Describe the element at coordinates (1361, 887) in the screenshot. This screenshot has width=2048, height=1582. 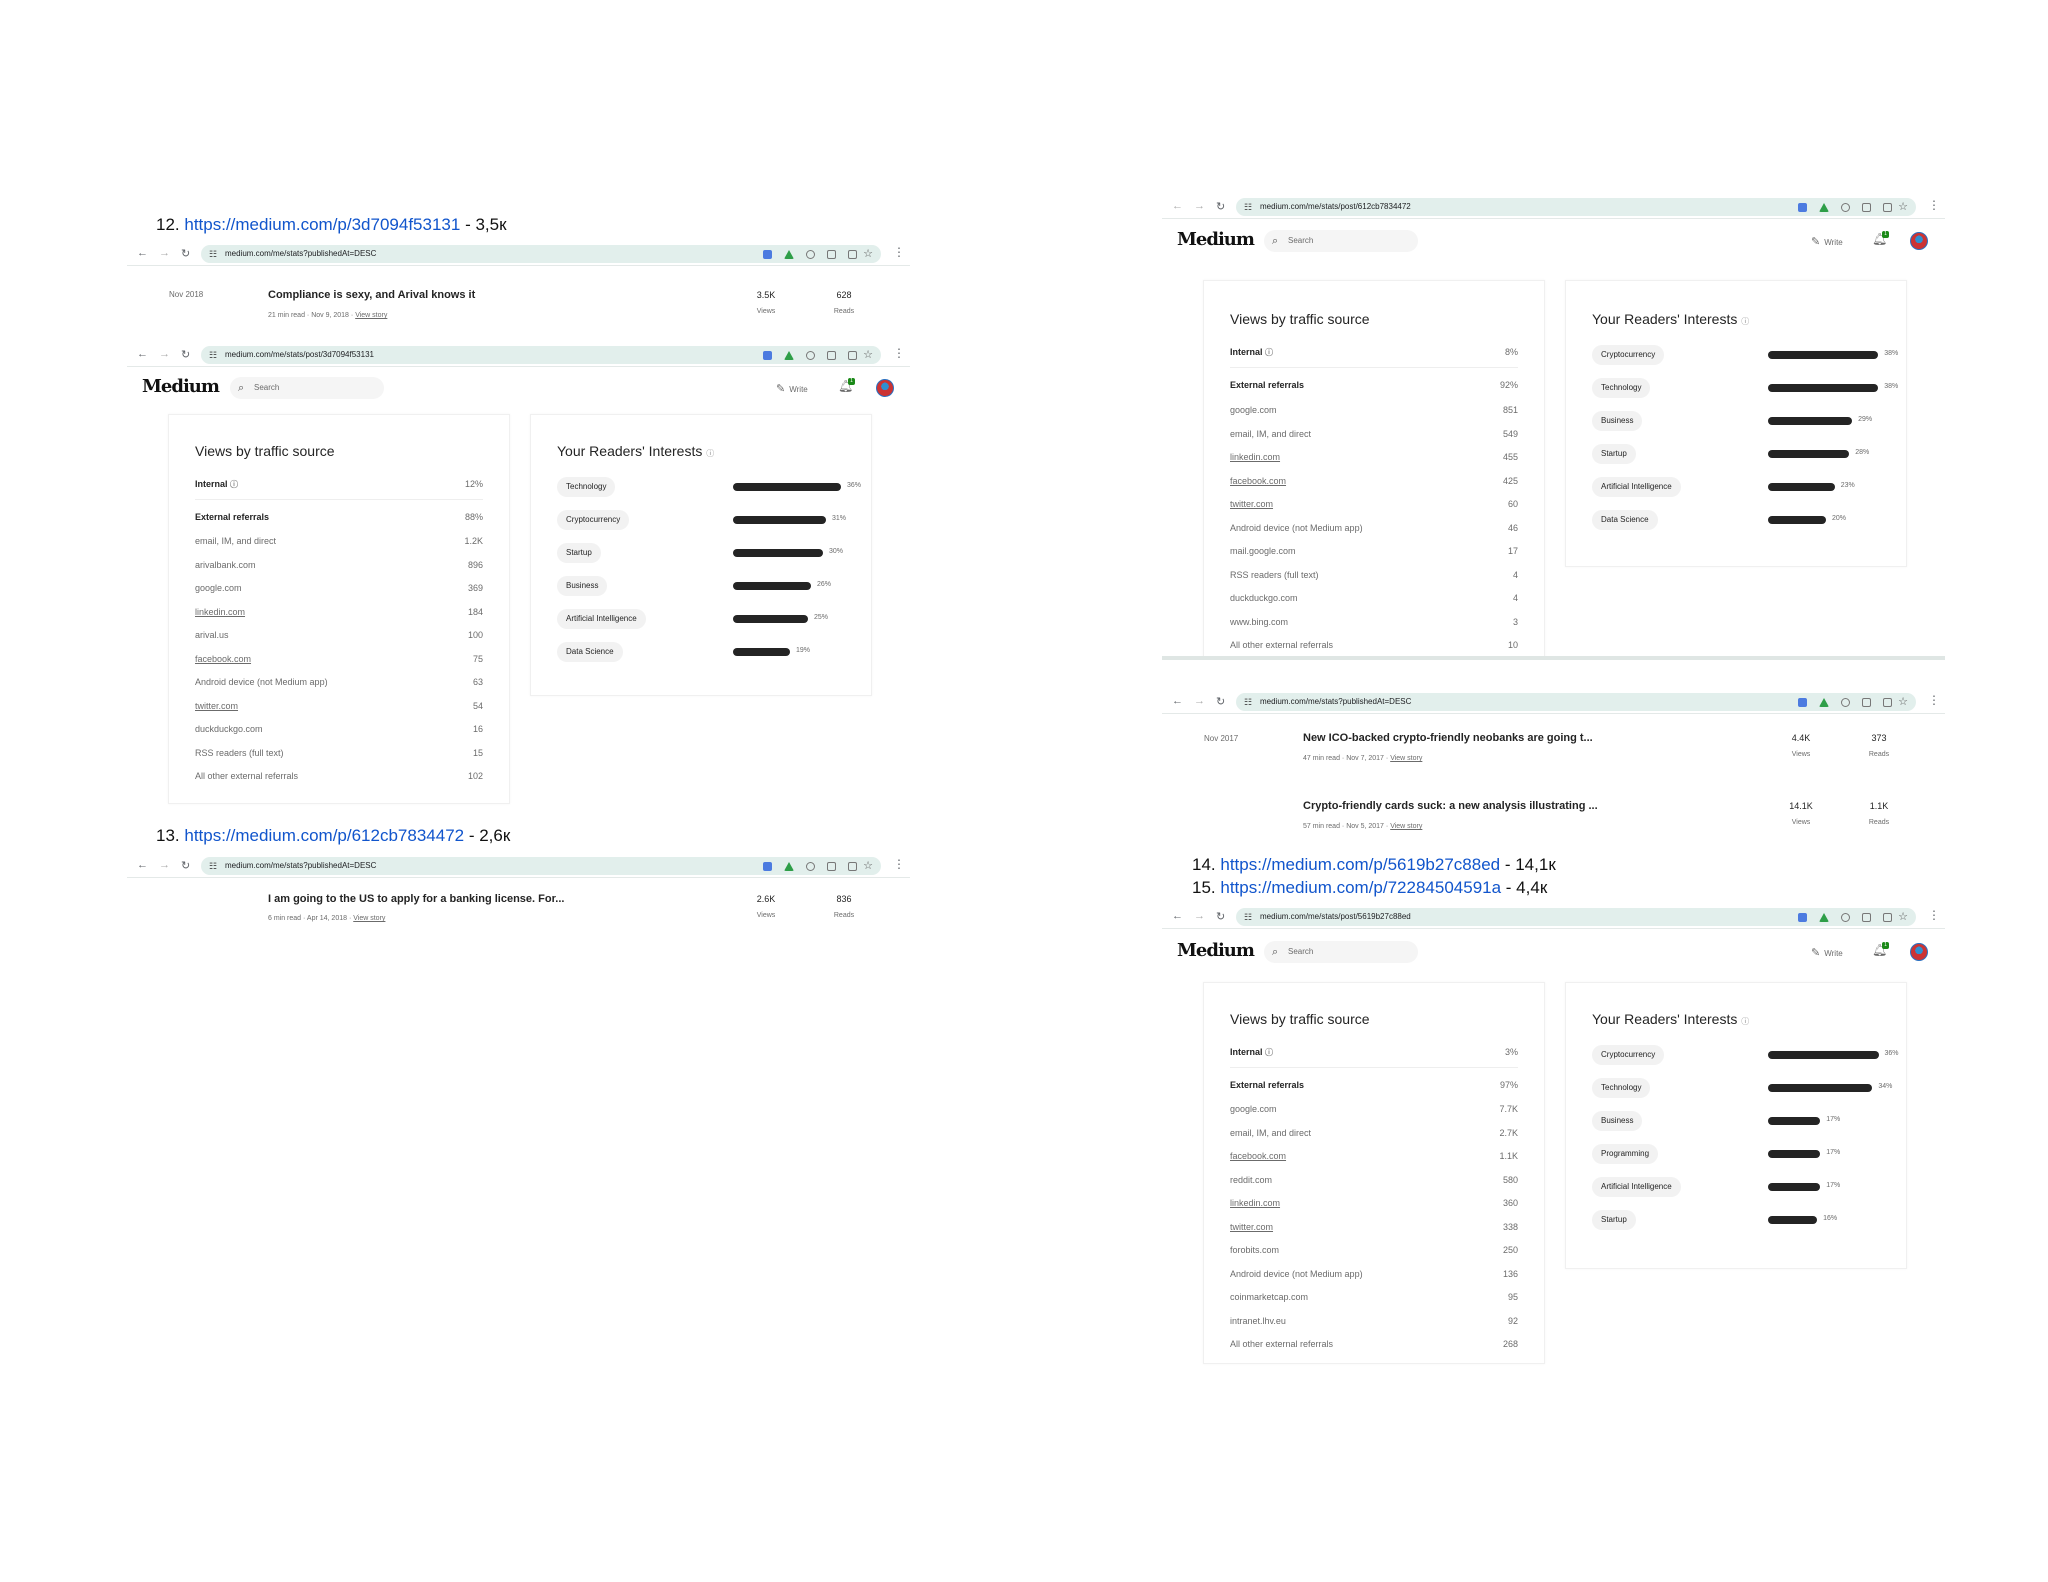
I see `heading-link: https://medium.com/p/72284504591a` at that location.